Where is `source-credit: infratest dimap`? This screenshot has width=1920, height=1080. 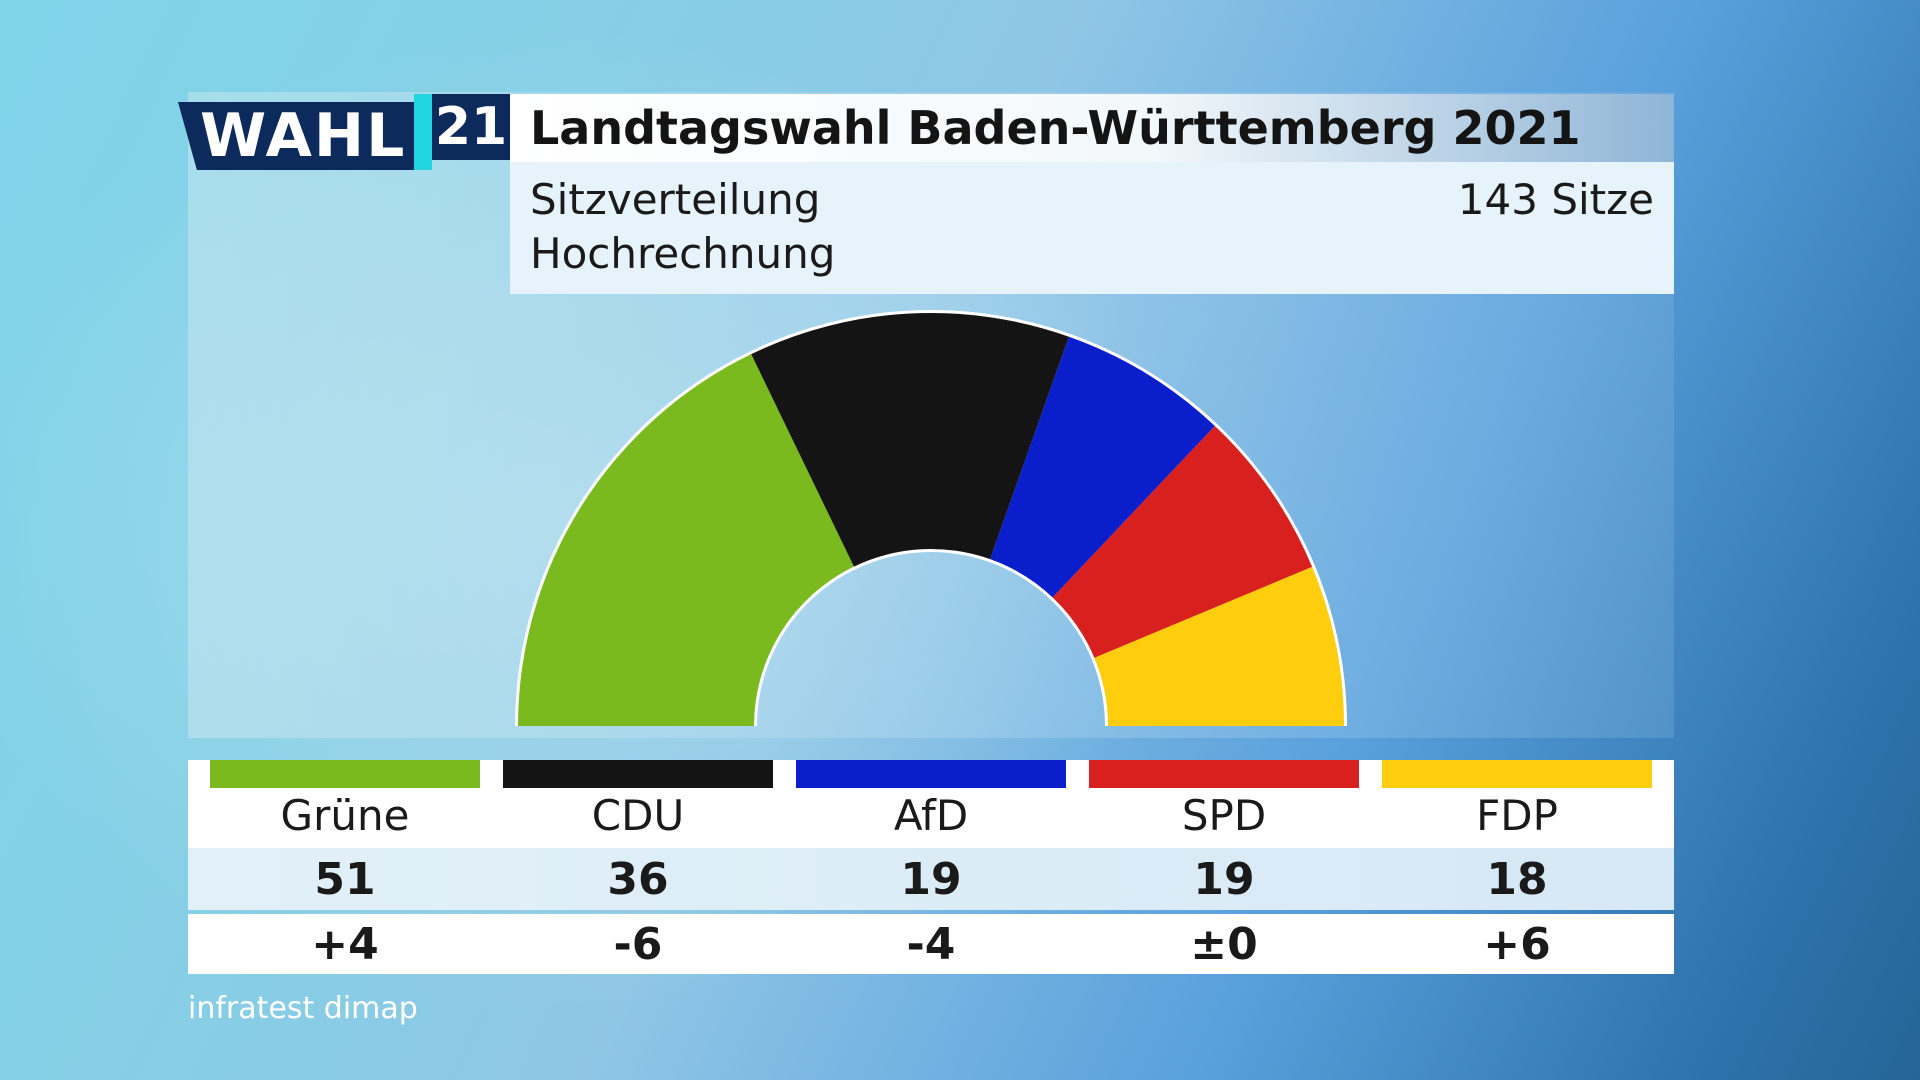 source-credit: infratest dimap is located at coordinates (303, 1008).